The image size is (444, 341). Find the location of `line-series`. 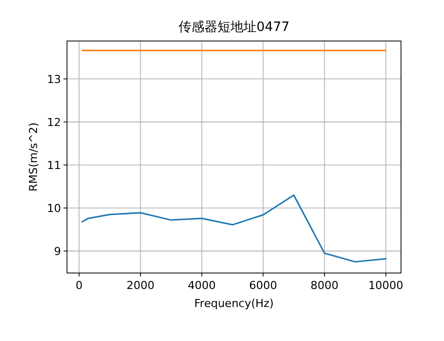

line-series is located at coordinates (234, 228).